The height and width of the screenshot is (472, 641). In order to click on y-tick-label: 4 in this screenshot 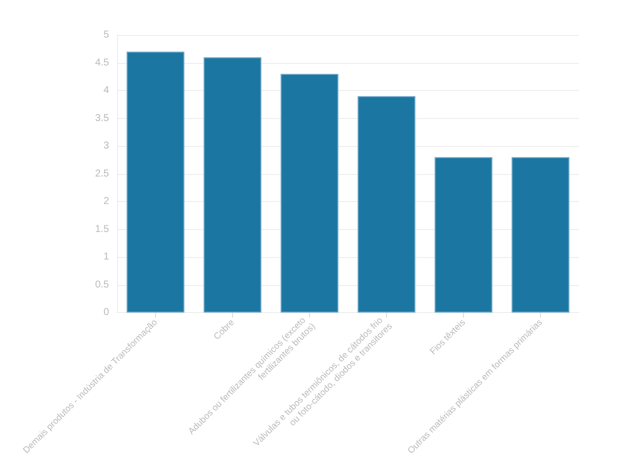, I will do `click(106, 90)`.